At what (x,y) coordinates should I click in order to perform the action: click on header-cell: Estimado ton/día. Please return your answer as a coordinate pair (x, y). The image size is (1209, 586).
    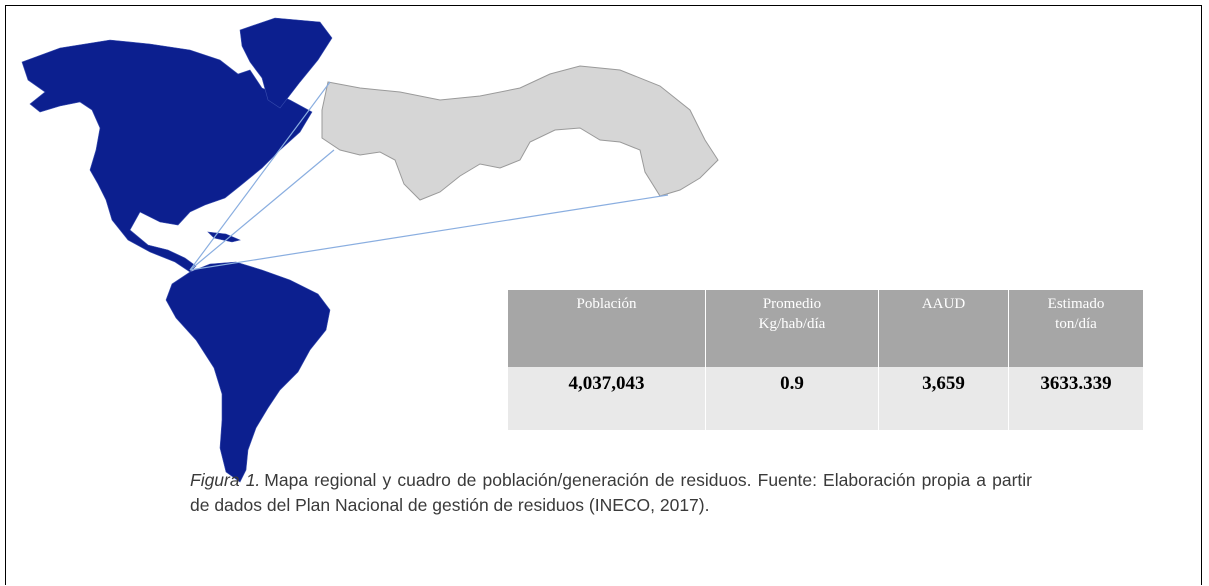
    Looking at the image, I should click on (1076, 328).